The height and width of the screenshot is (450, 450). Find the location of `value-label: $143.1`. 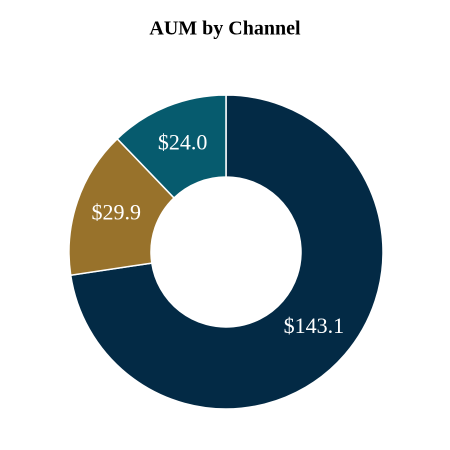

value-label: $143.1 is located at coordinates (314, 325).